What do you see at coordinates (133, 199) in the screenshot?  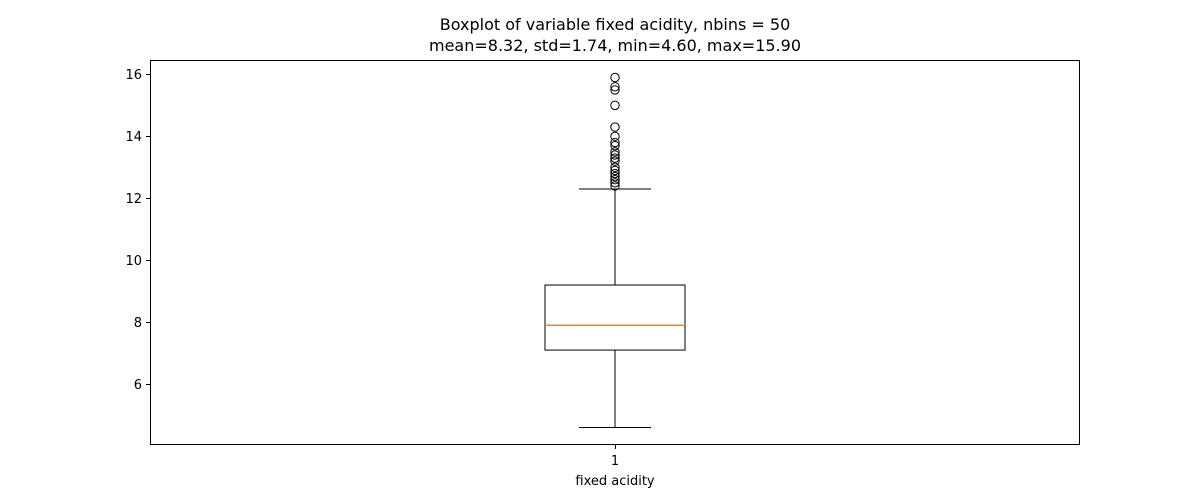 I see `y-tick-label: 12` at bounding box center [133, 199].